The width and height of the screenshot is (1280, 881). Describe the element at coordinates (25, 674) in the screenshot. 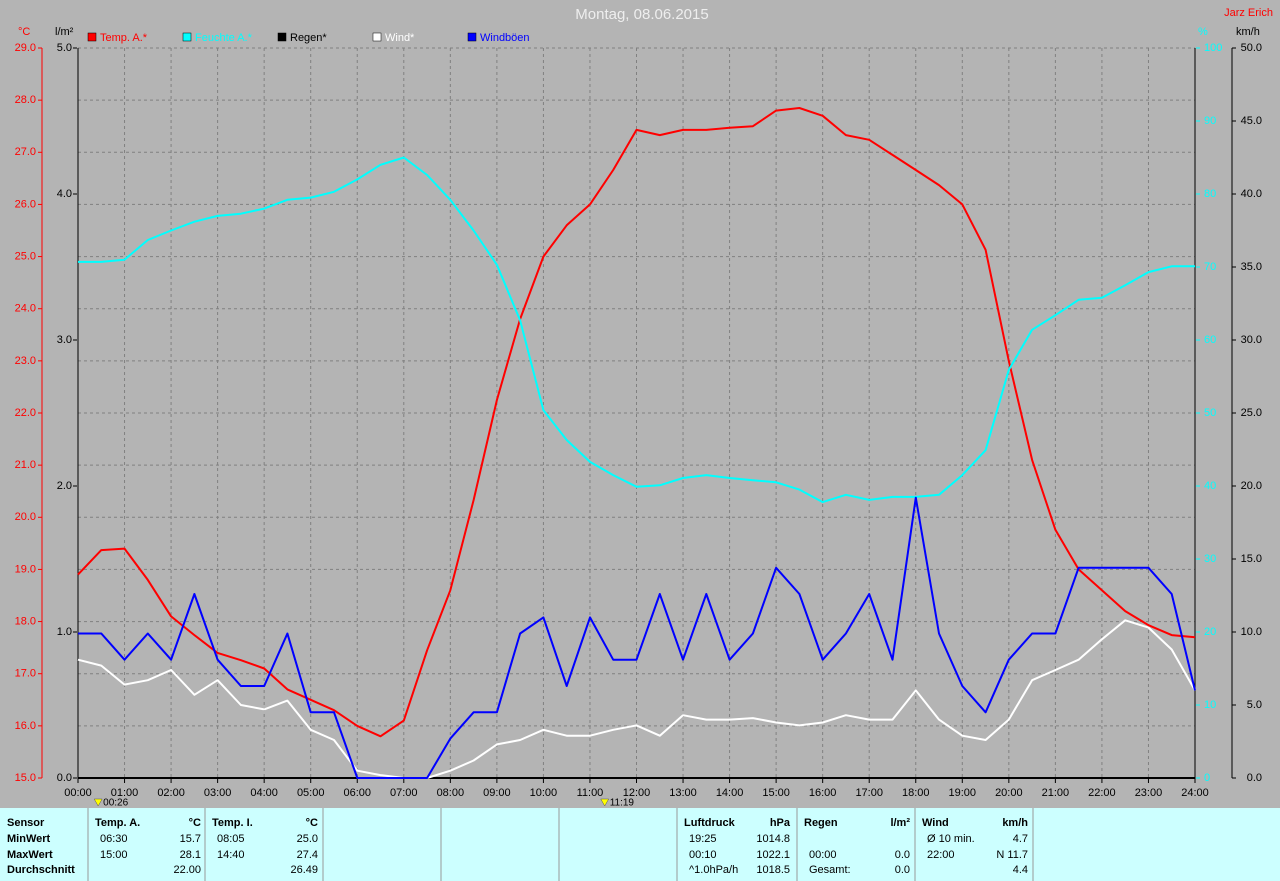

I see `y-tick-label: 17.0` at that location.